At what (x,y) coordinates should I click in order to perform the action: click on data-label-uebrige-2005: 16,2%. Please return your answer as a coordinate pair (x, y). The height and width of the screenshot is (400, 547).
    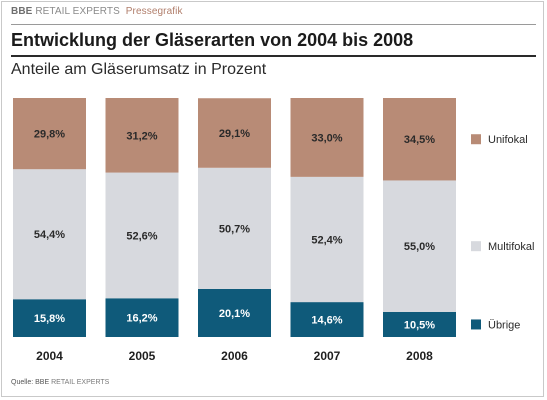
    Looking at the image, I should click on (141, 319).